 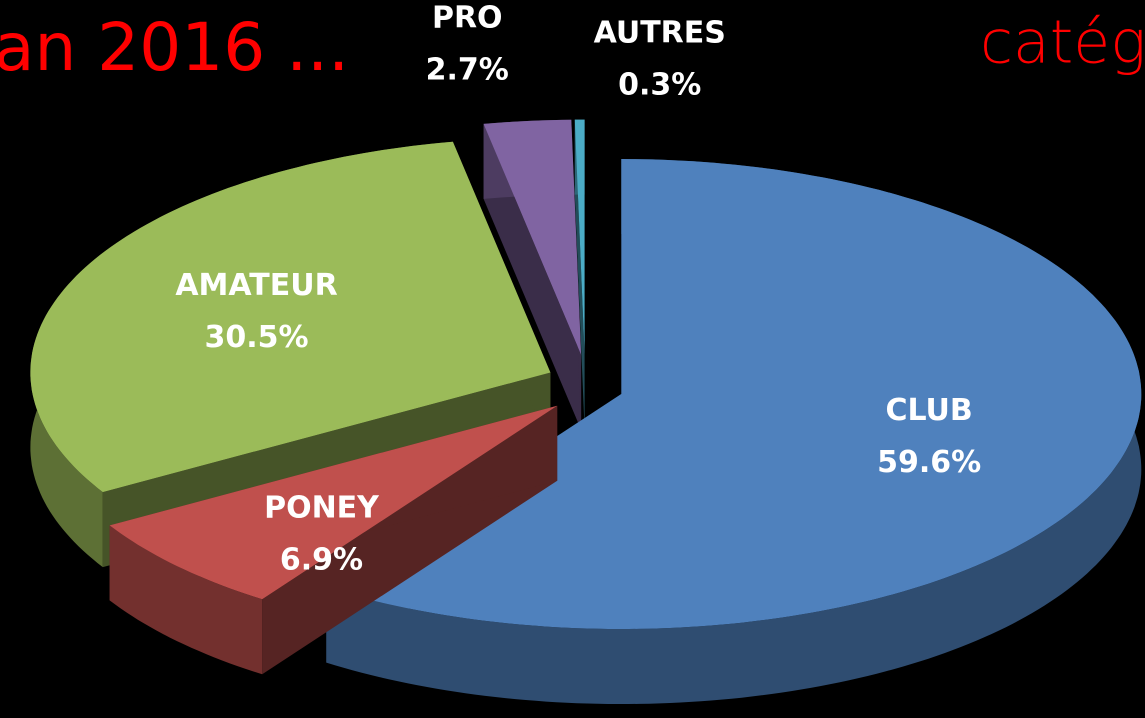 I want to click on value-label: 0.3%, so click(x=659, y=85).